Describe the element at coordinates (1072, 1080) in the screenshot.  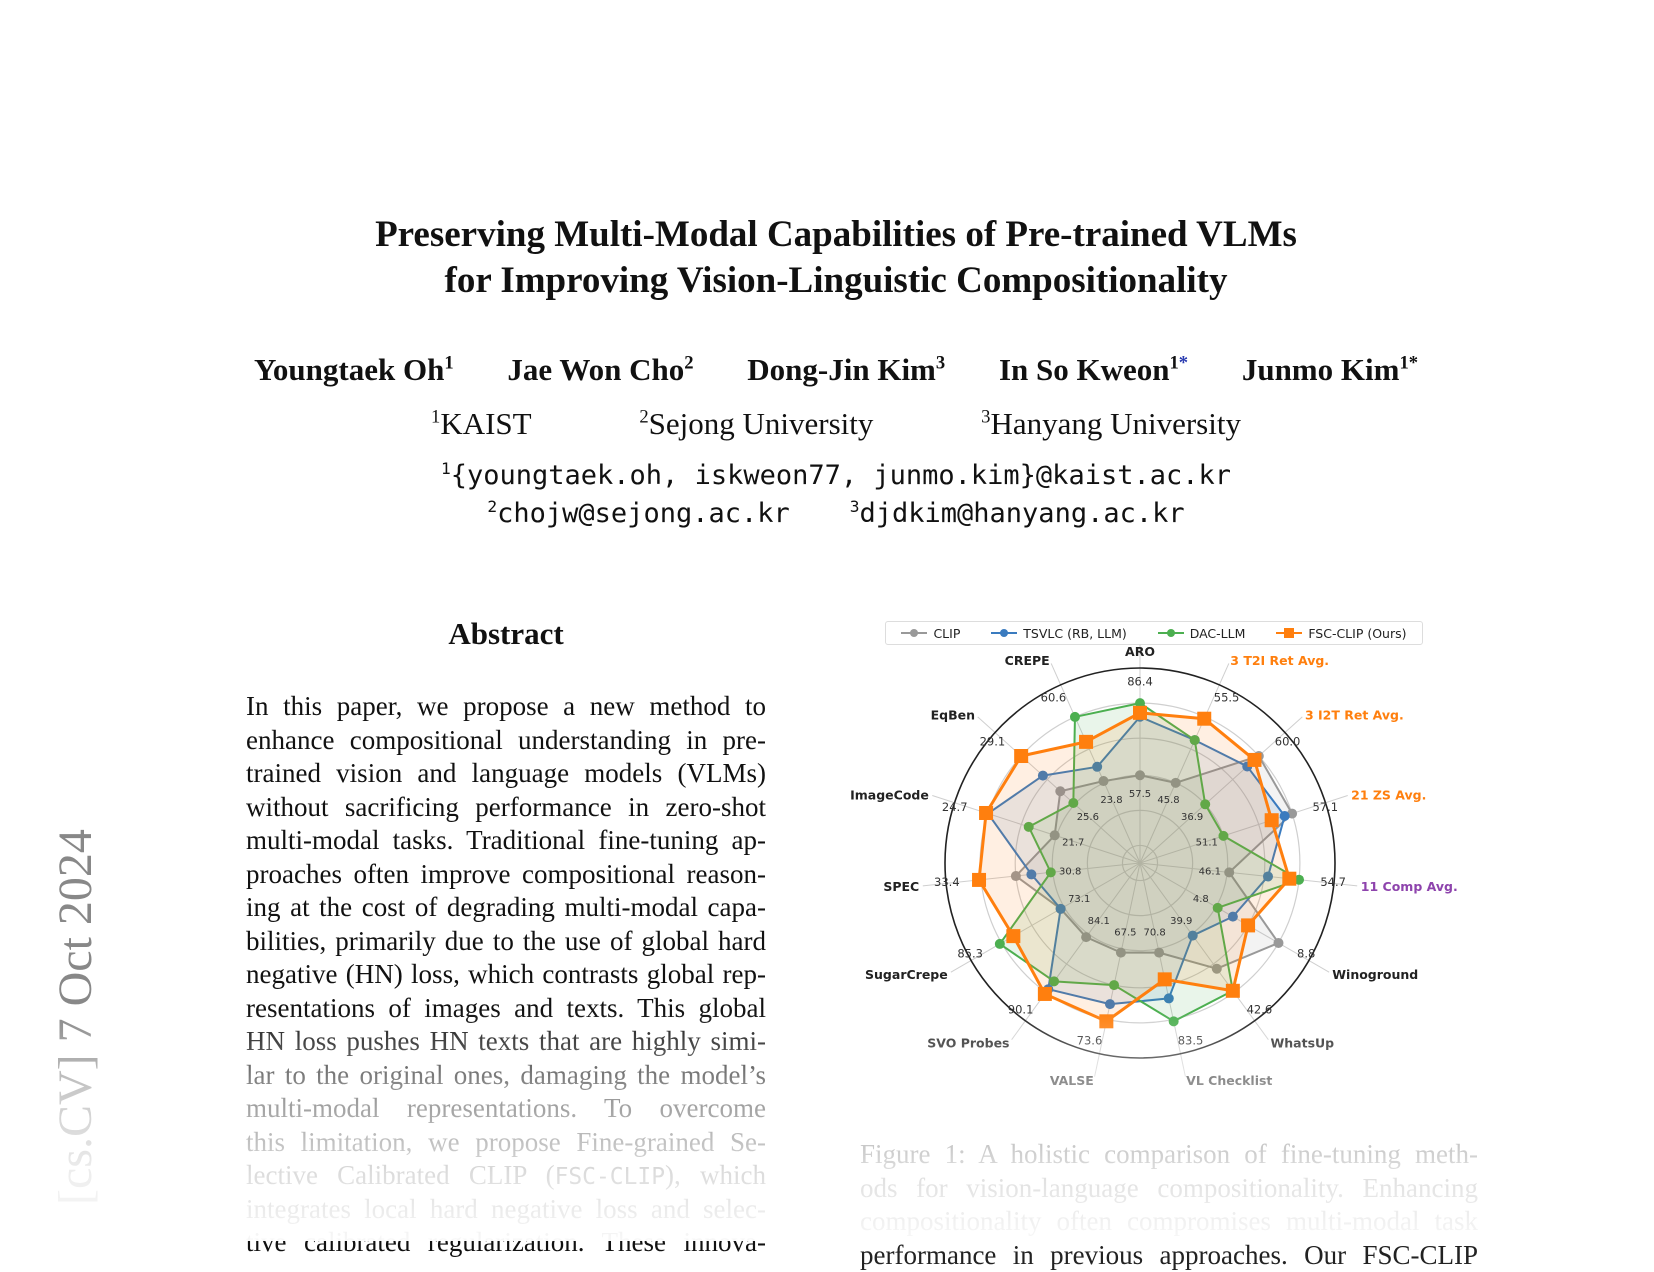
I see `axis-label: VALSE` at that location.